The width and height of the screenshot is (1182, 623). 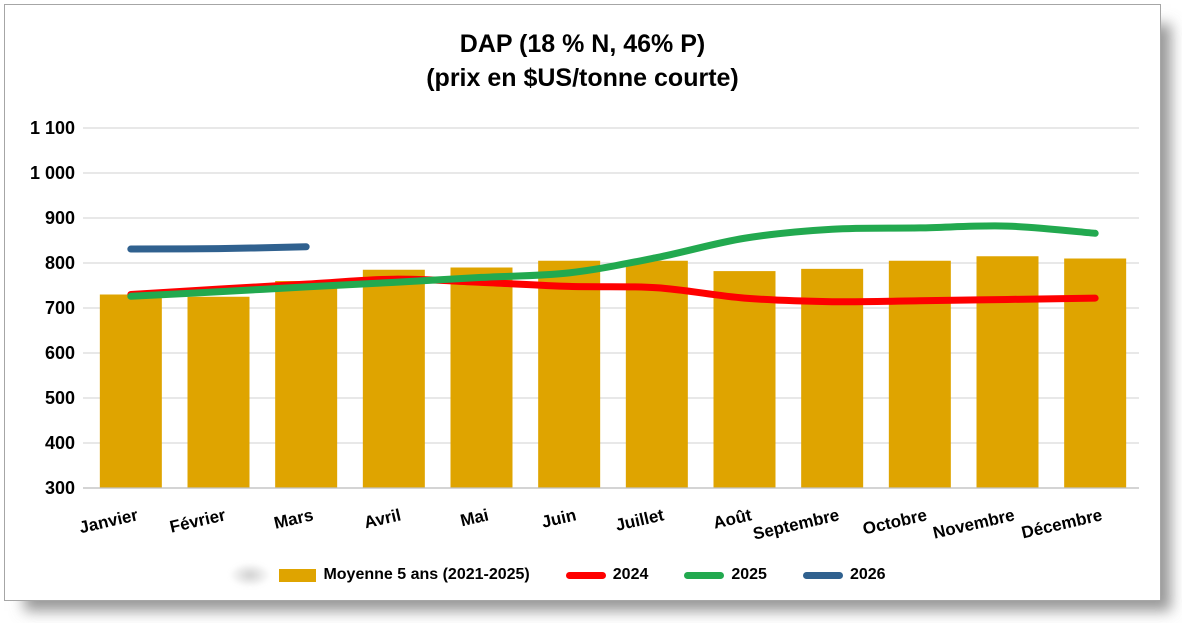 I want to click on legend-label-1: 2024, so click(x=630, y=574).